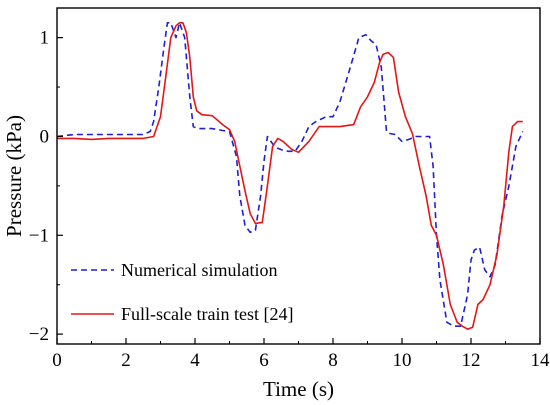 This screenshot has height=405, width=550. Describe the element at coordinates (199, 270) in the screenshot. I see `legend-label-numerical: Numerical simulation` at that location.